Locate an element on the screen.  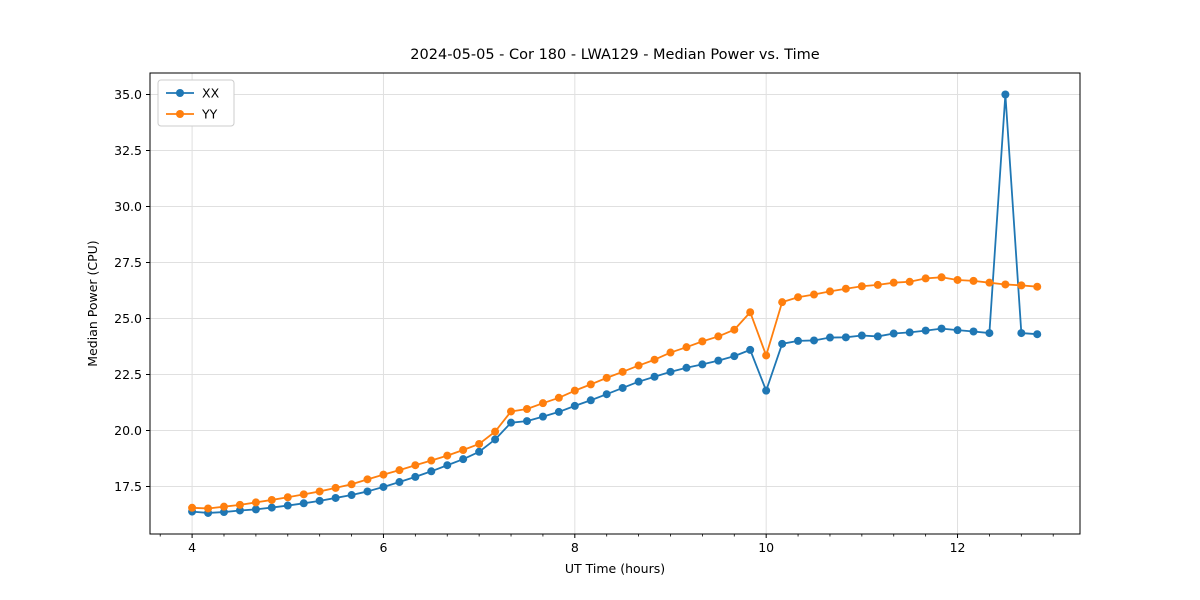
y-tick-label: 30.0 is located at coordinates (128, 206).